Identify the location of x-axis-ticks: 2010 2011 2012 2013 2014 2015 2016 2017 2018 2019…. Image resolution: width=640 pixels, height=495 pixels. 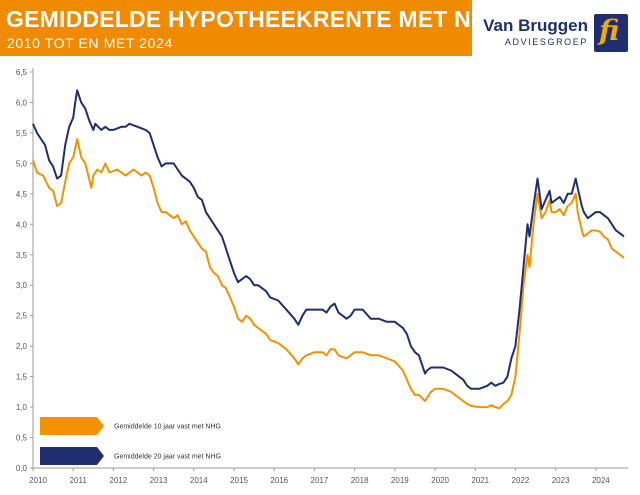
(319, 476).